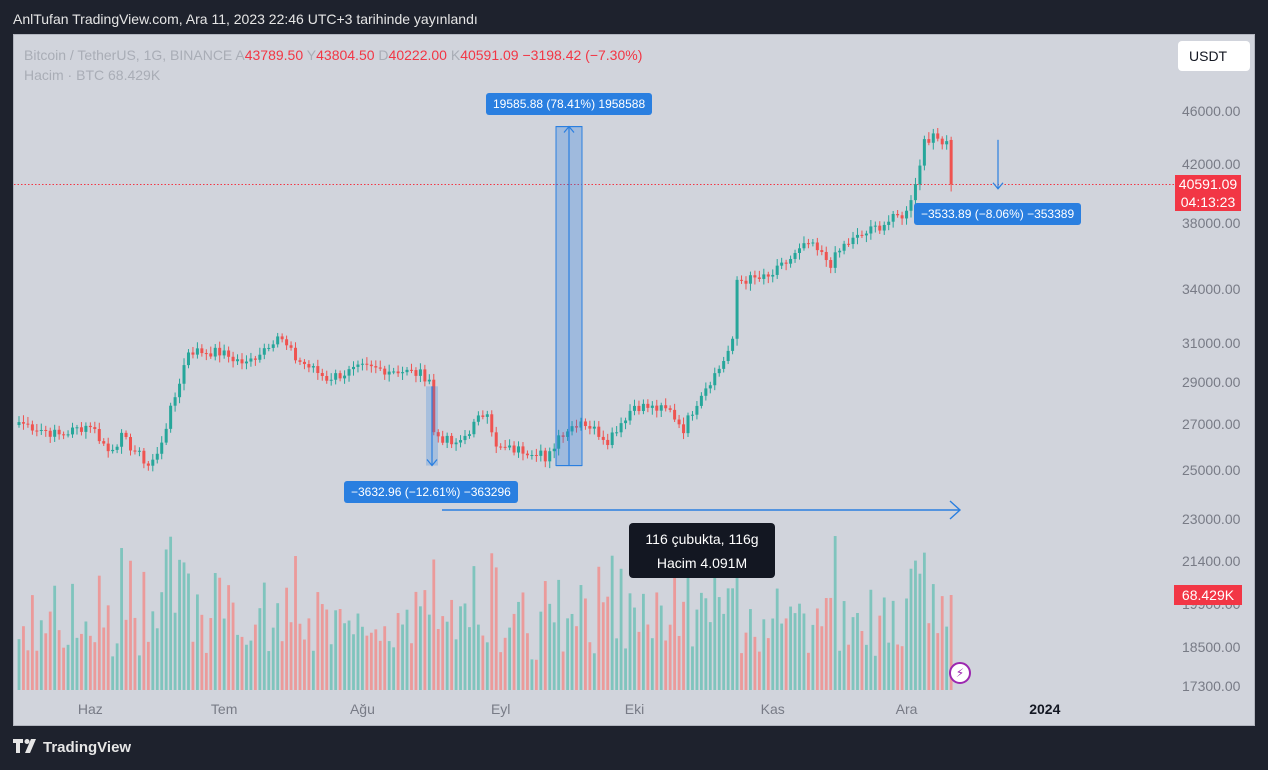 The width and height of the screenshot is (1268, 770). What do you see at coordinates (72, 747) in the screenshot?
I see `brand: TradingView` at bounding box center [72, 747].